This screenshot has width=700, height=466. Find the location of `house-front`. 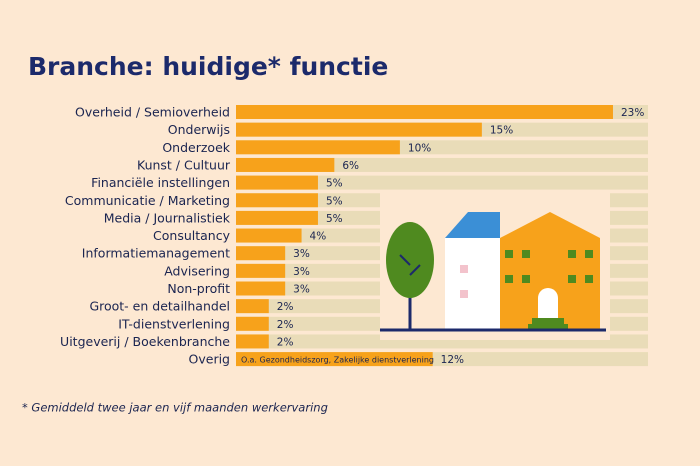

house-front is located at coordinates (550, 271).